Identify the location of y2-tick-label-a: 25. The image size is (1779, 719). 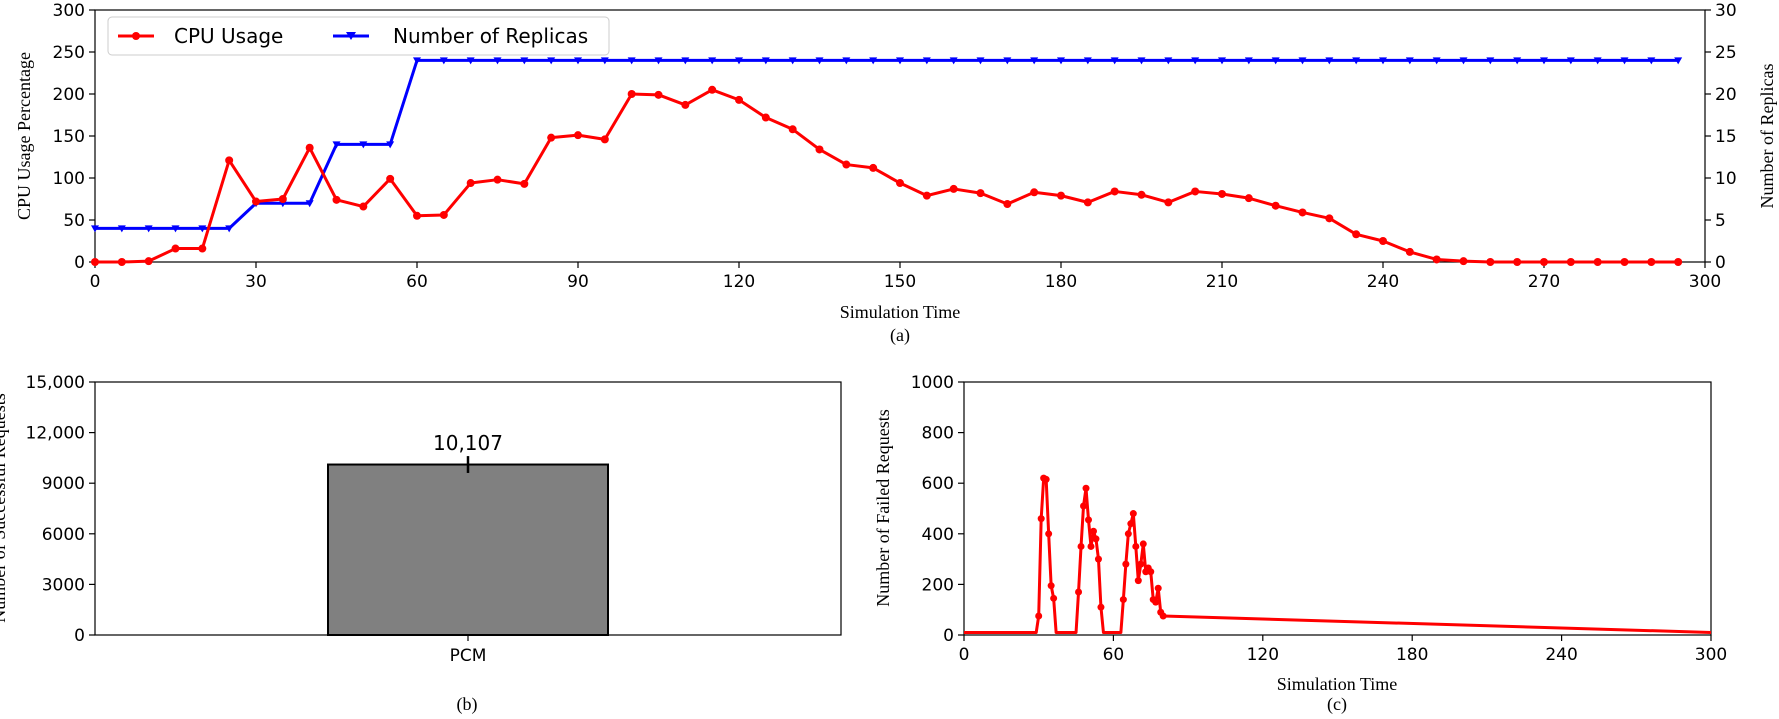
(1726, 53).